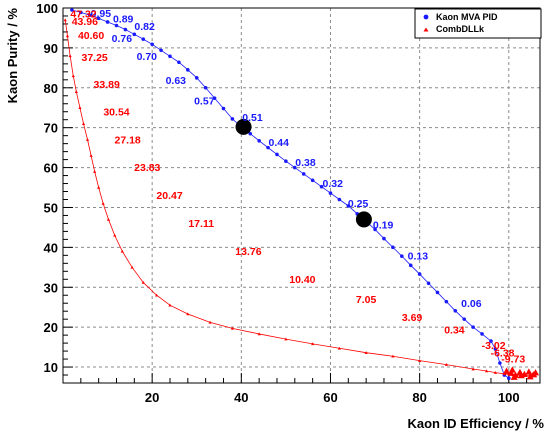  Describe the element at coordinates (144, 27) in the screenshot. I see `threshold-label: 0.82` at that location.